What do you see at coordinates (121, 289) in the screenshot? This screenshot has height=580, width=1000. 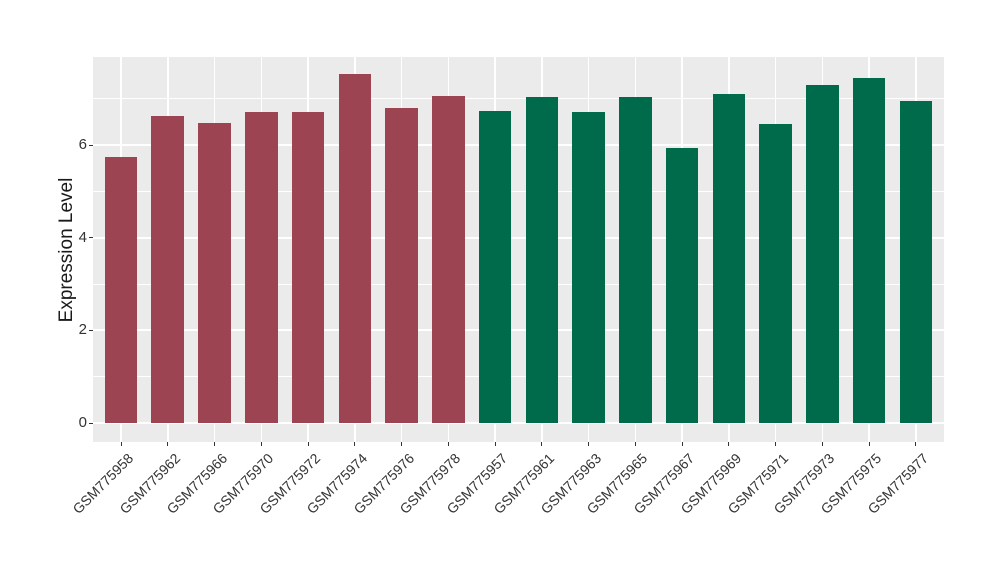 I see `bar-GSM775958` at bounding box center [121, 289].